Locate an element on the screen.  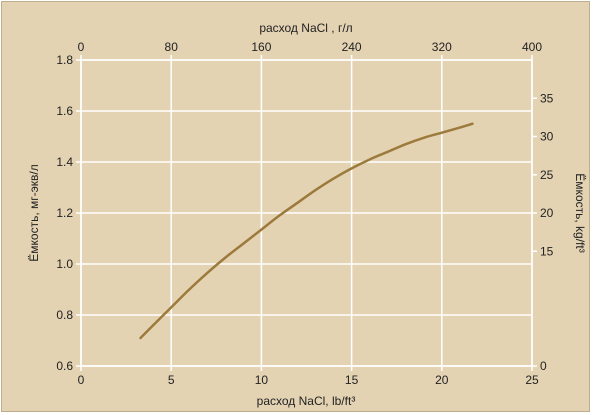
left-axis-ticks: 0.6 0.8 1.0 1.2 1.4 1.6 1.8 is located at coordinates (68, 213).